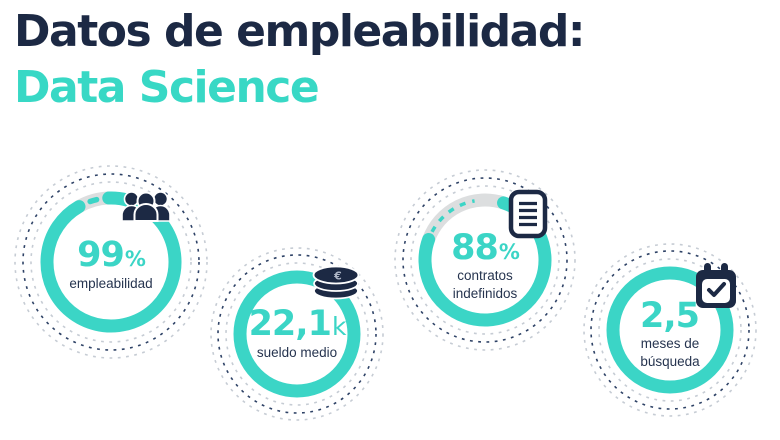 The height and width of the screenshot is (440, 780). I want to click on stat-sueldo-medio: € 22,1 k sueldo medio, so click(297, 334).